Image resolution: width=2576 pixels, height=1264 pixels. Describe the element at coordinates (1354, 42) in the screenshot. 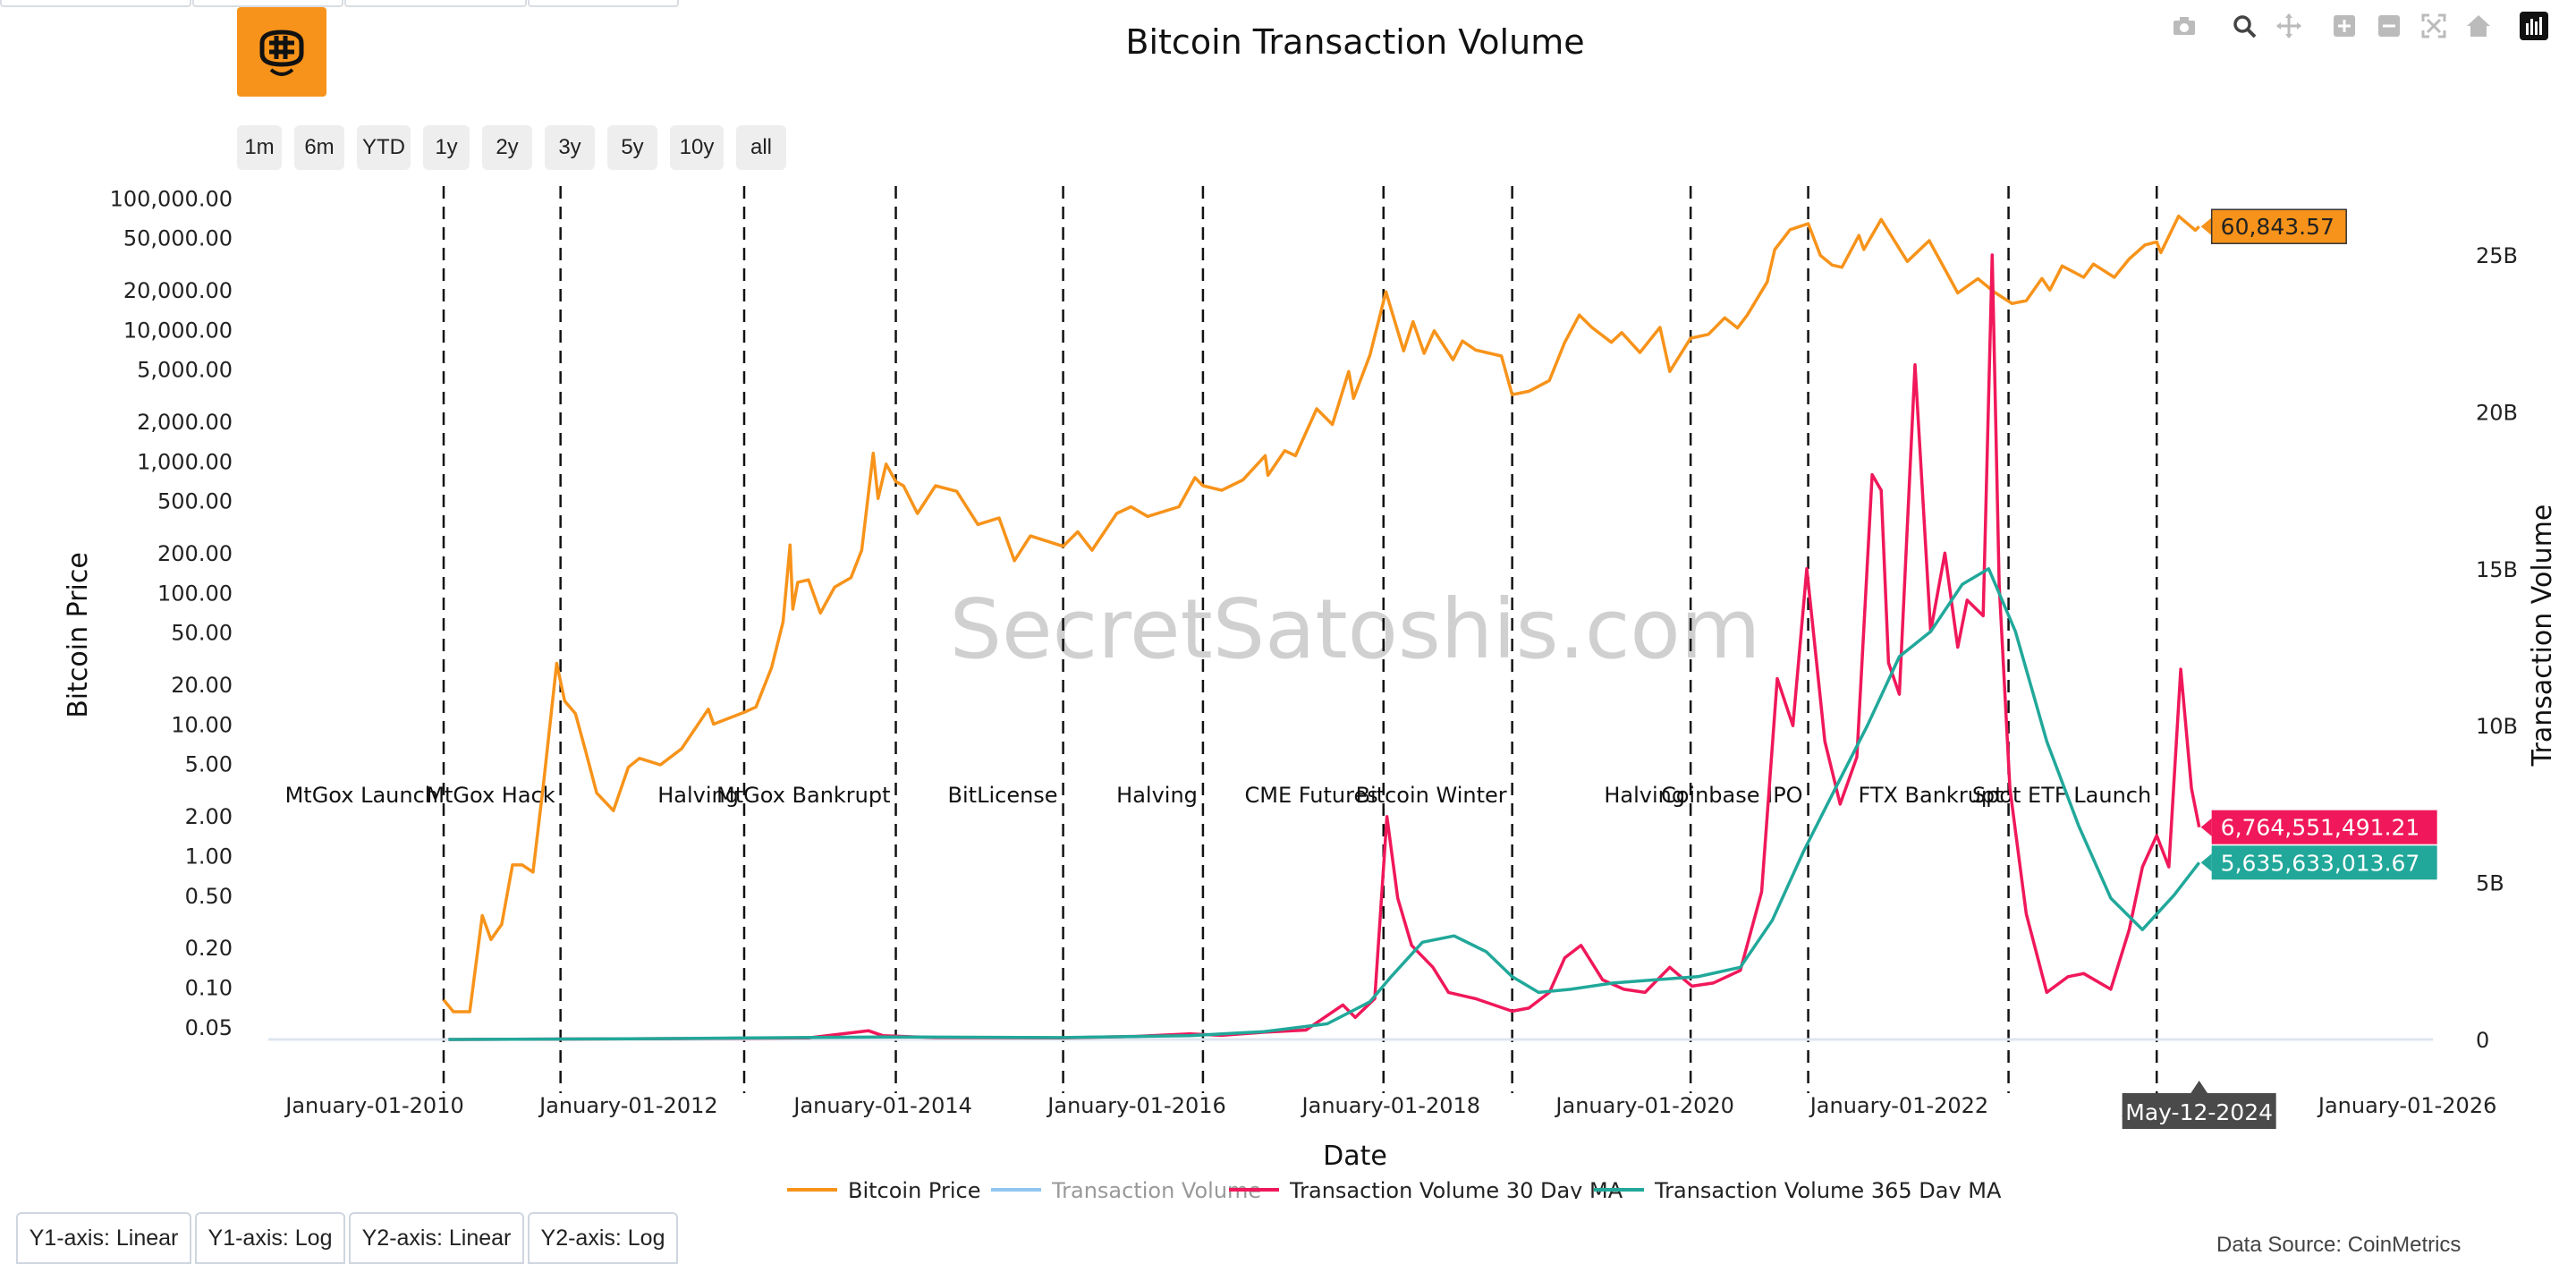

I see `chart-title: Bitcoin Transaction Volume` at that location.